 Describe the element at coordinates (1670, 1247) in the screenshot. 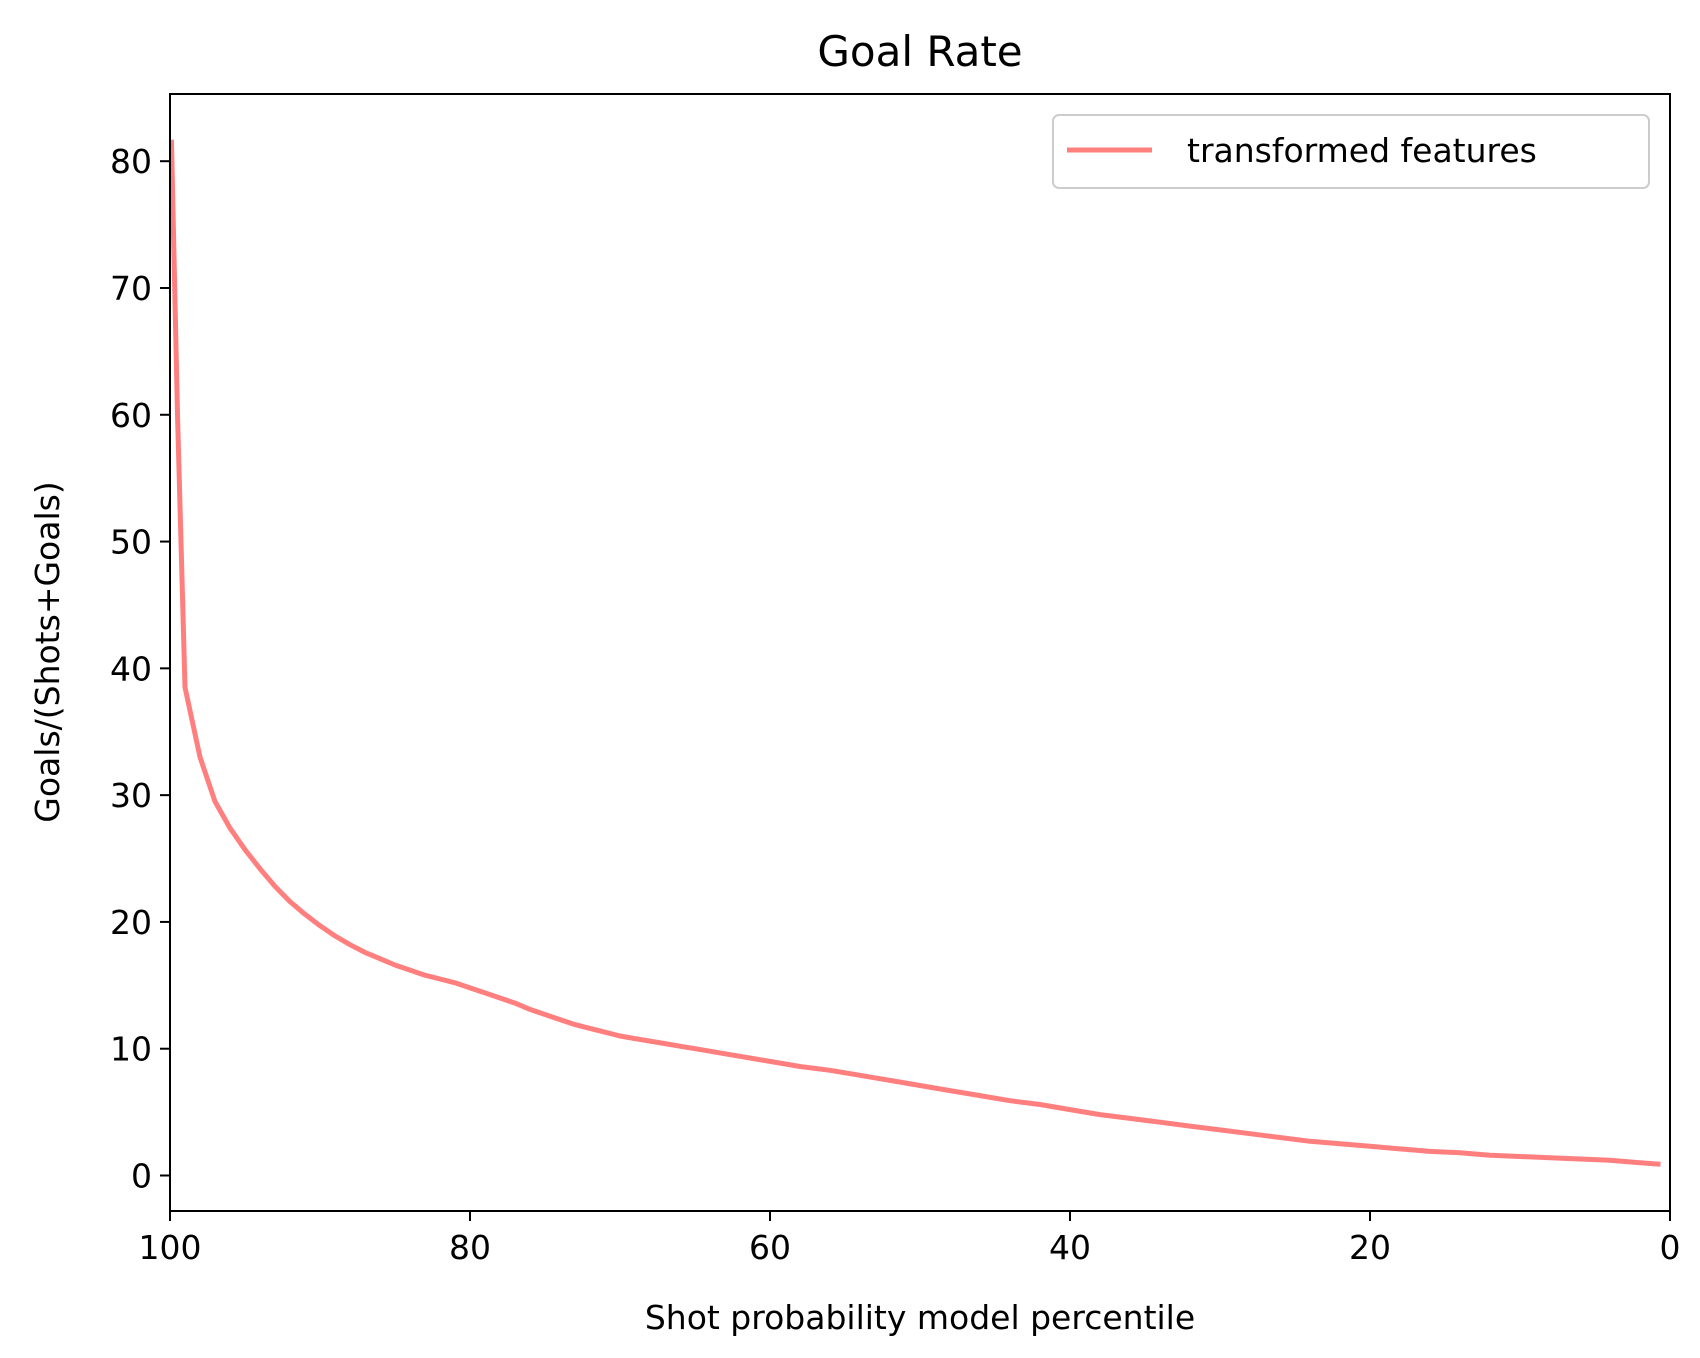

I see `x-tick-label: 0` at that location.